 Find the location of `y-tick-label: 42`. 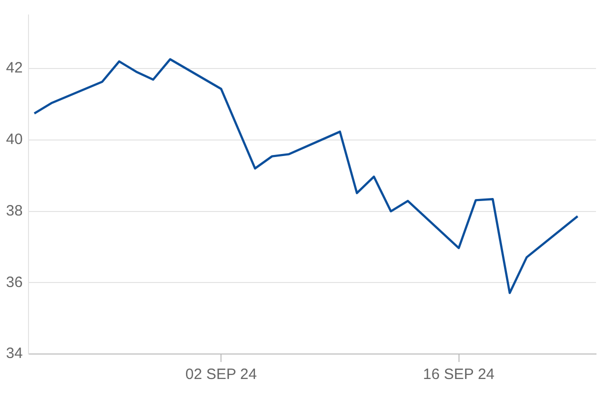

y-tick-label: 42 is located at coordinates (14, 68).